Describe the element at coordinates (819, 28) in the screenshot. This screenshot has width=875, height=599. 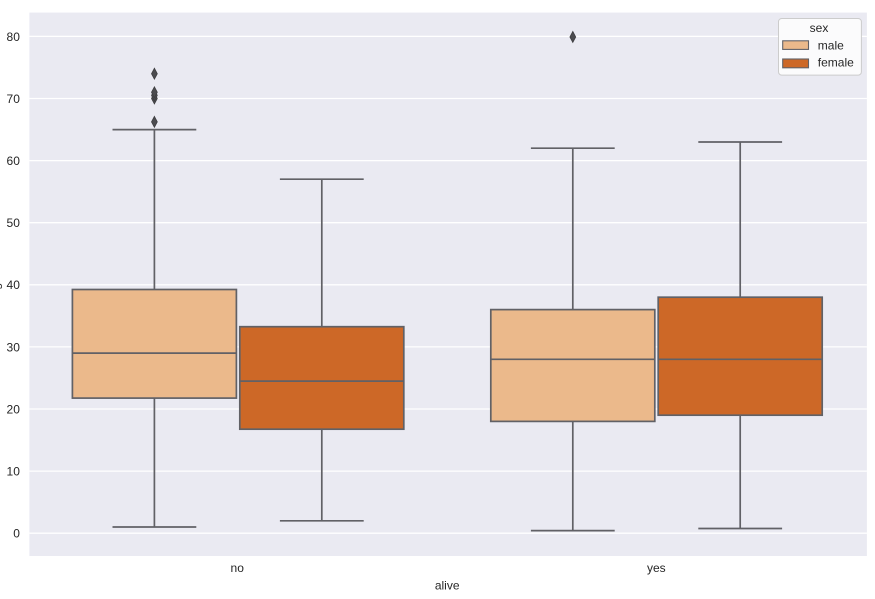
I see `svg-text: sex` at that location.